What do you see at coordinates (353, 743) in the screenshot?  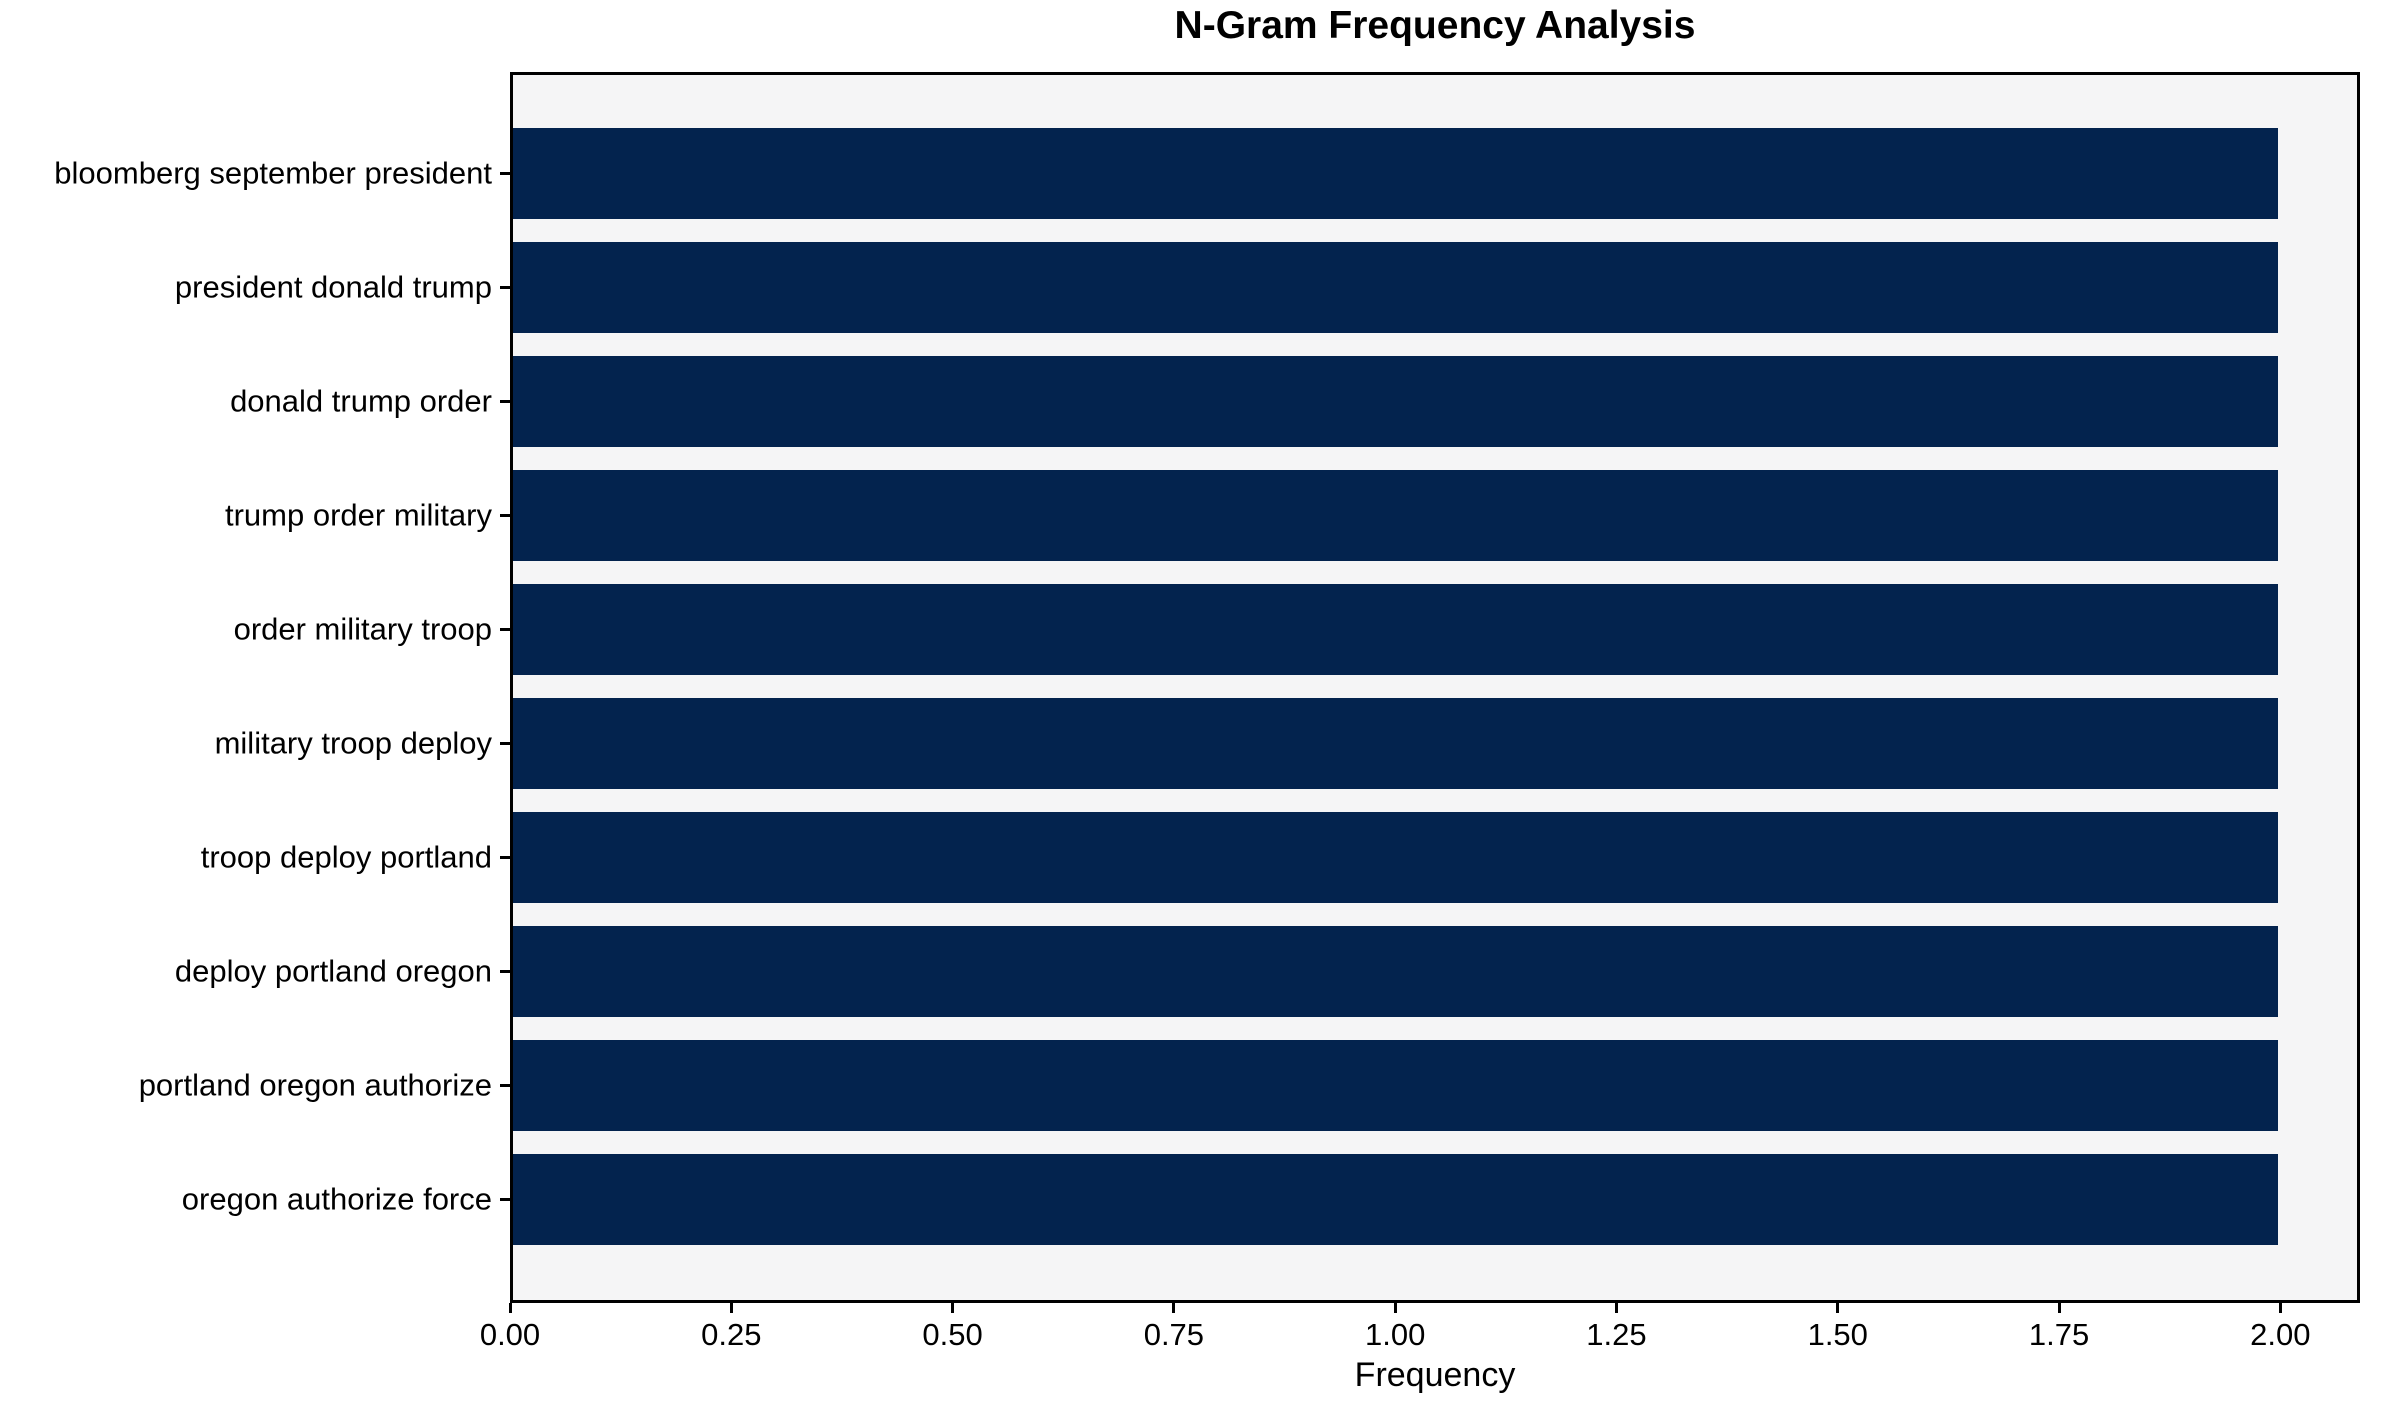 I see `y-tick-label: military troop deploy` at bounding box center [353, 743].